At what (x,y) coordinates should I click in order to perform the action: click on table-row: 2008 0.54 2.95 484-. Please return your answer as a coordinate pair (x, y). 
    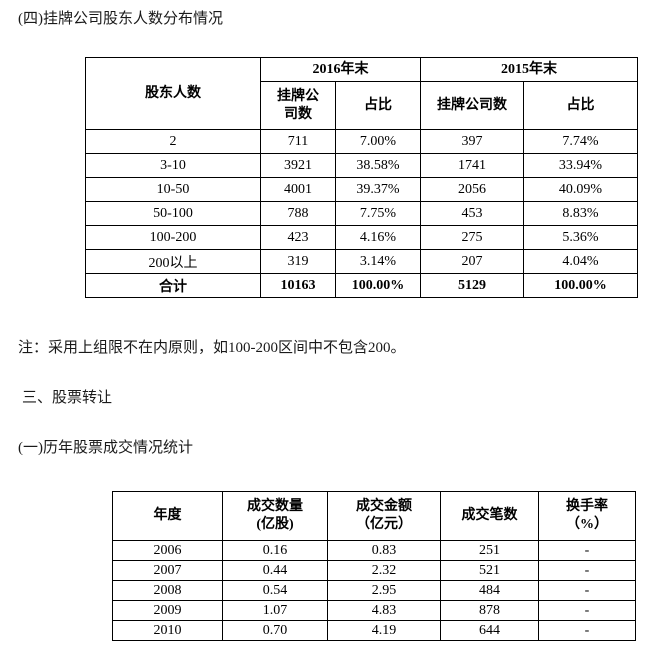
    Looking at the image, I should click on (374, 590).